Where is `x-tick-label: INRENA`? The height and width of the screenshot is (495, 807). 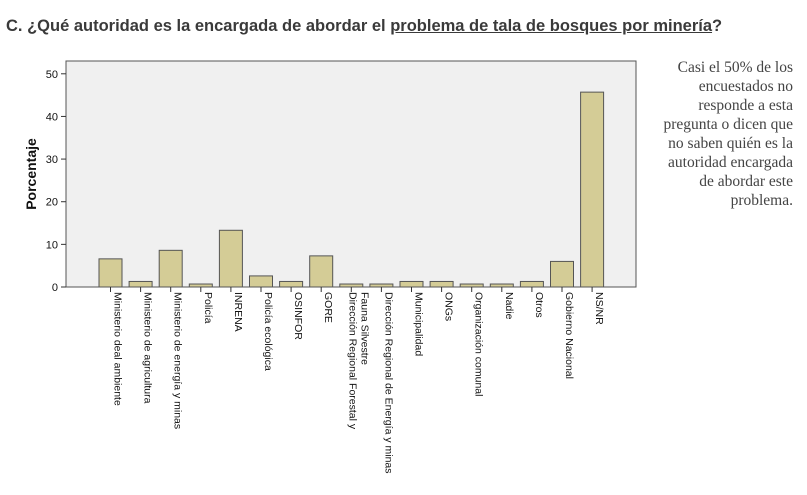 x-tick-label: INRENA is located at coordinates (238, 312).